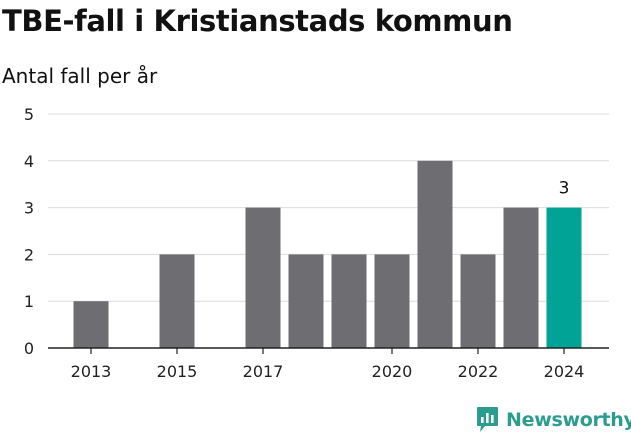 The width and height of the screenshot is (631, 439). Describe the element at coordinates (392, 371) in the screenshot. I see `x-tick-label: 2020` at that location.